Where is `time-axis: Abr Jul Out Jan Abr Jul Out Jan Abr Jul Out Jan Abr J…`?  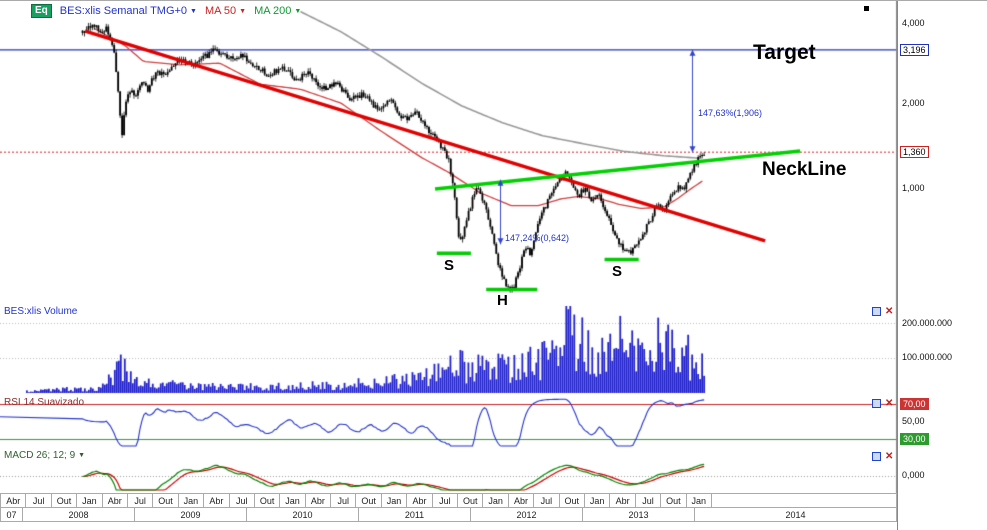
time-axis: Abr Jul Out Jan Abr Jul Out Jan Abr Jul Out Jan Abr J… is located at coordinates (448, 507).